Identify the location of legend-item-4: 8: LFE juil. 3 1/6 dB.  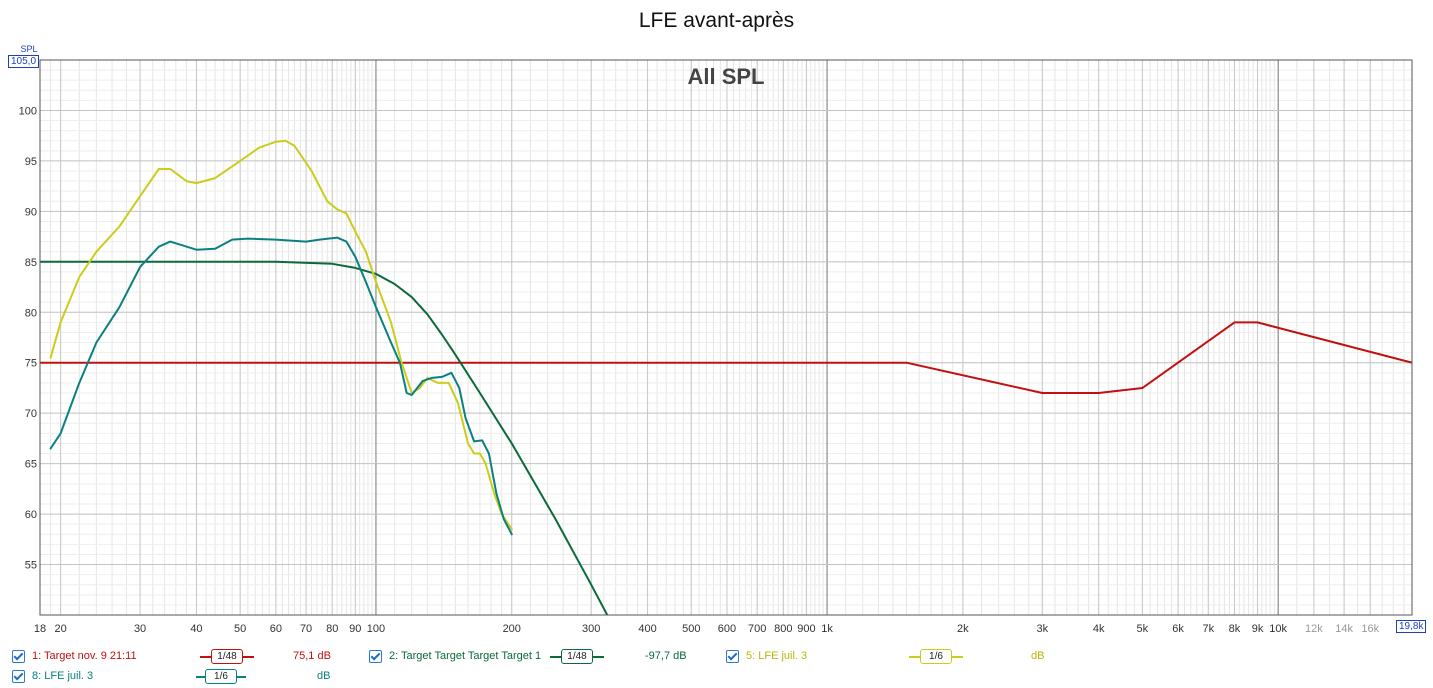
(182, 677).